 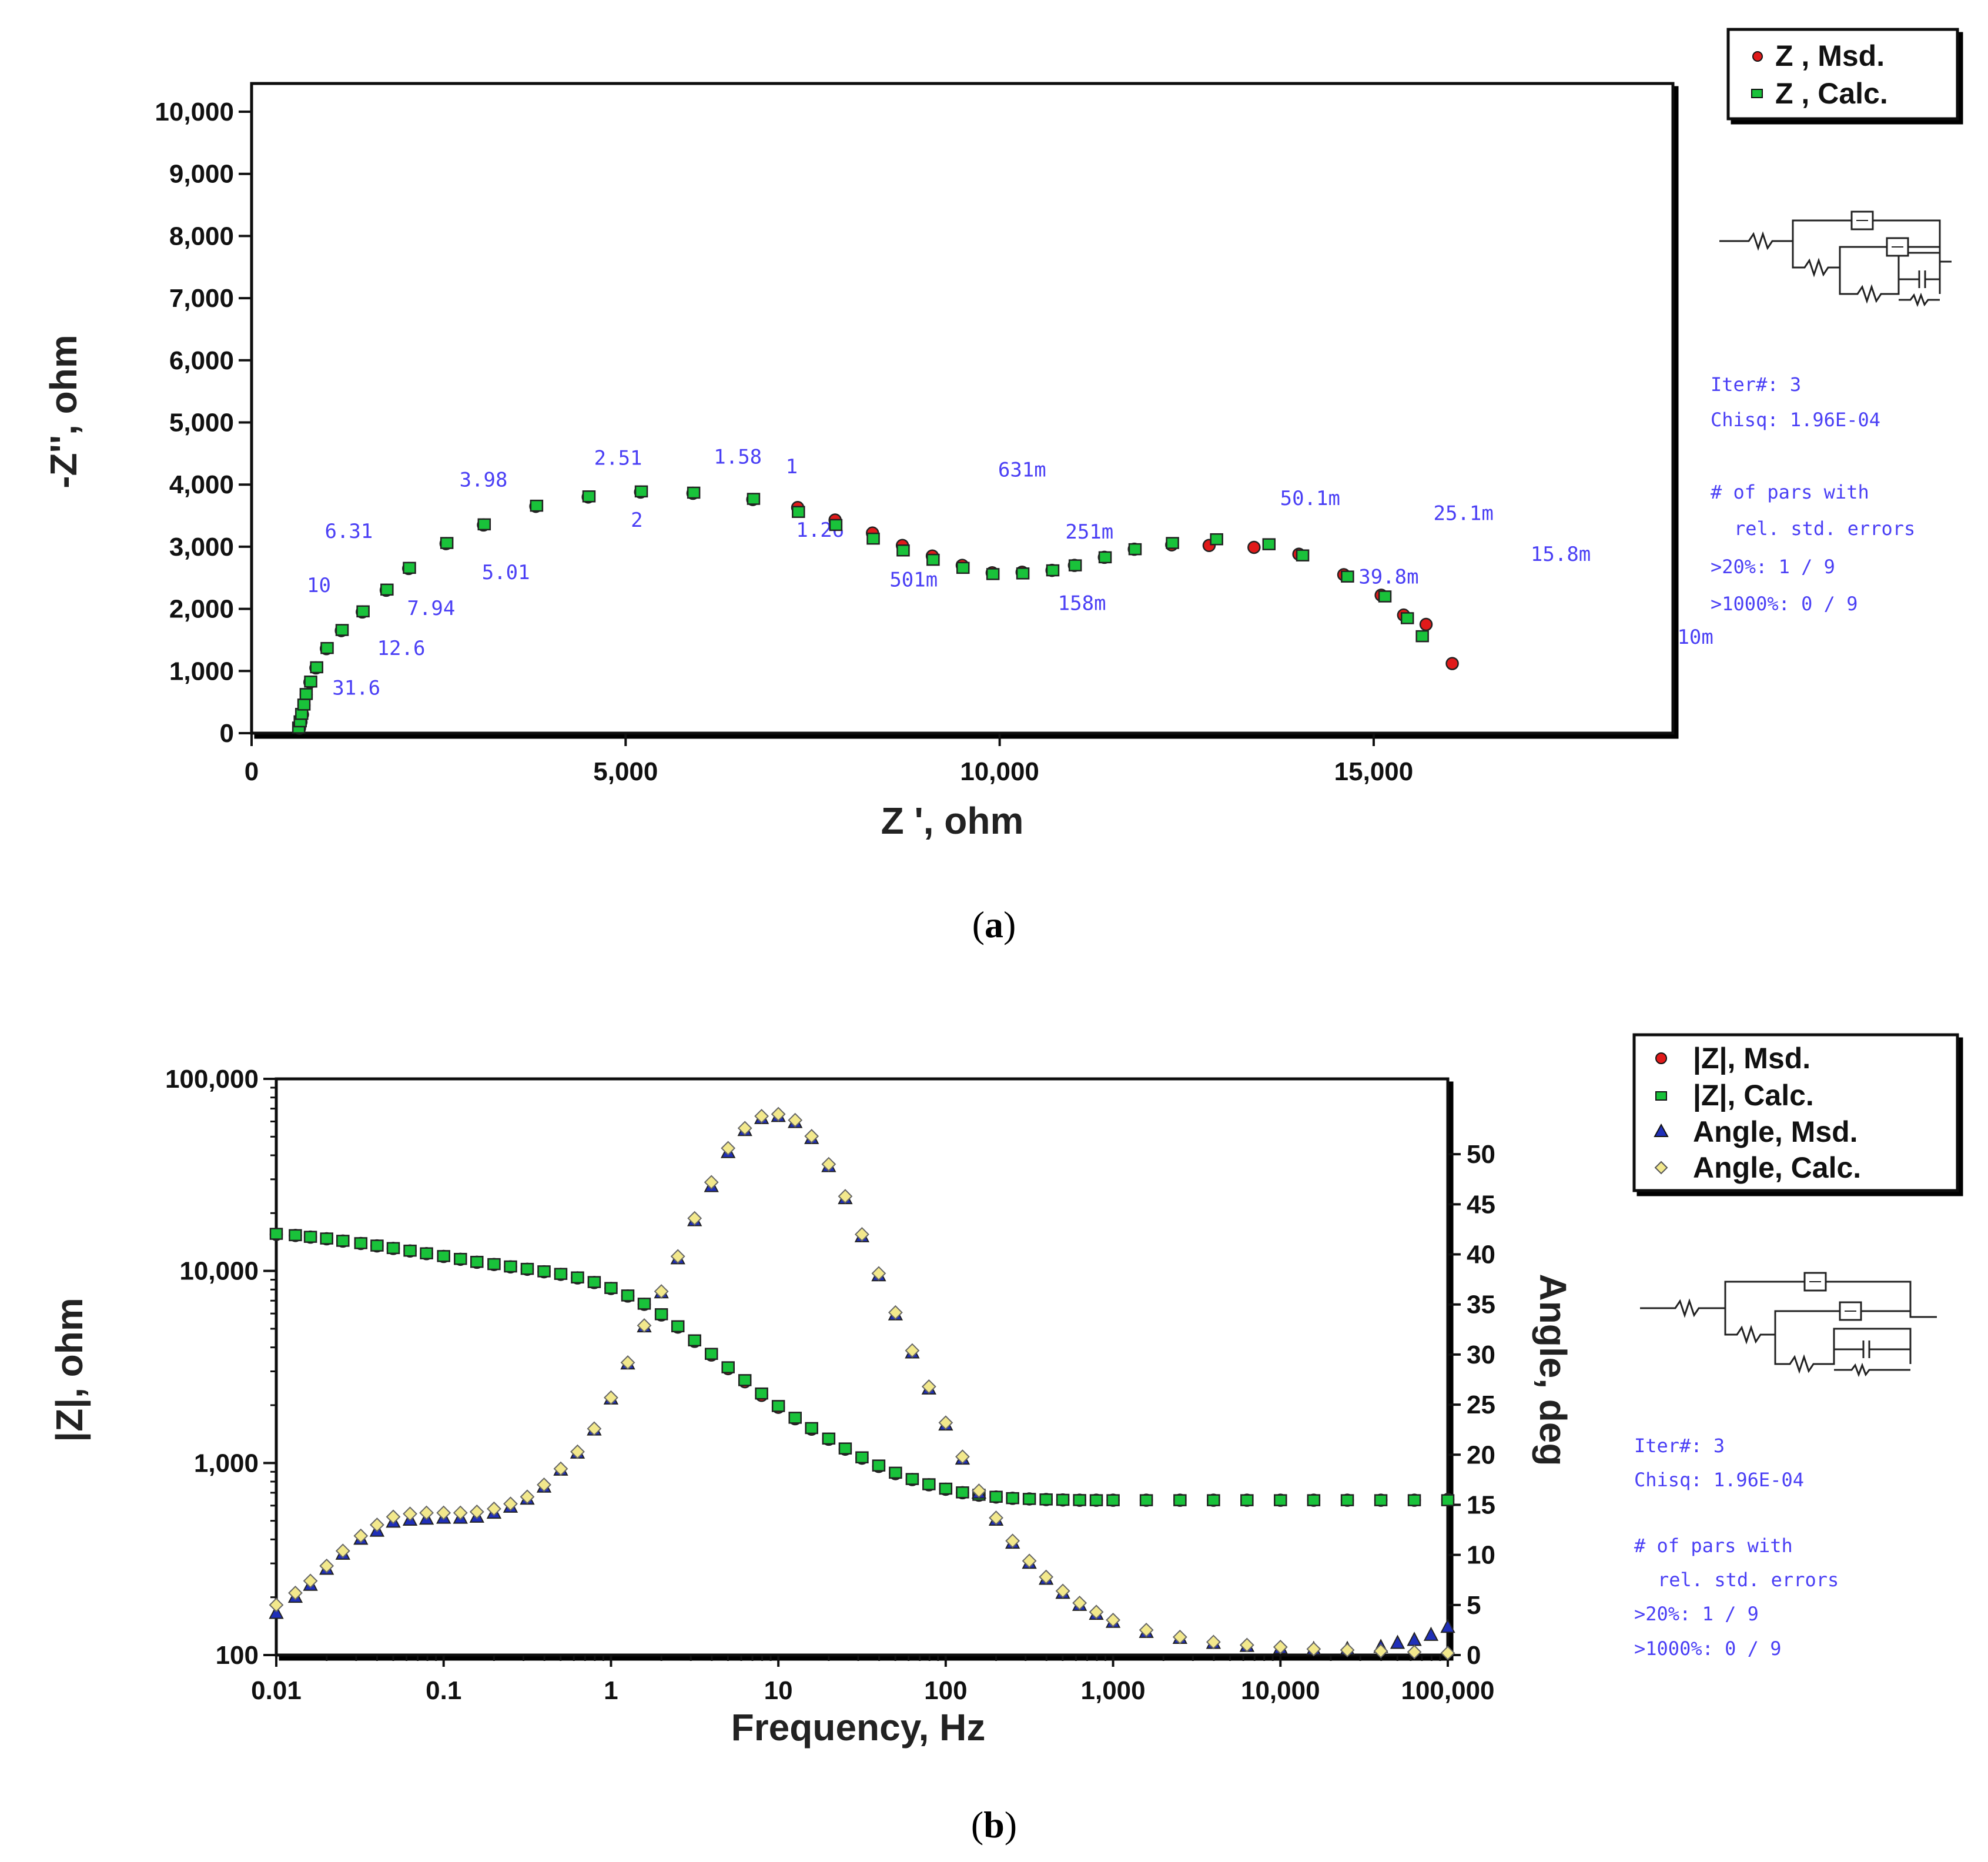 I want to click on frequency-label-a: 5.01, so click(x=506, y=572).